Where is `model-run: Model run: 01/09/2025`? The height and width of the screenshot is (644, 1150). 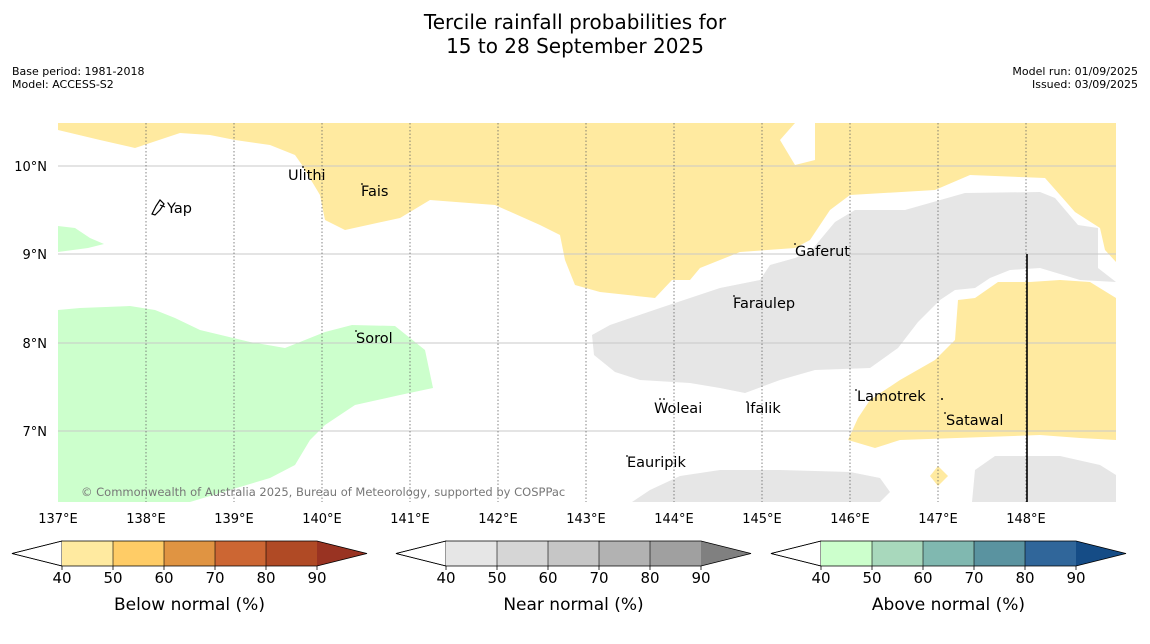
model-run: Model run: 01/09/2025 is located at coordinates (1075, 71).